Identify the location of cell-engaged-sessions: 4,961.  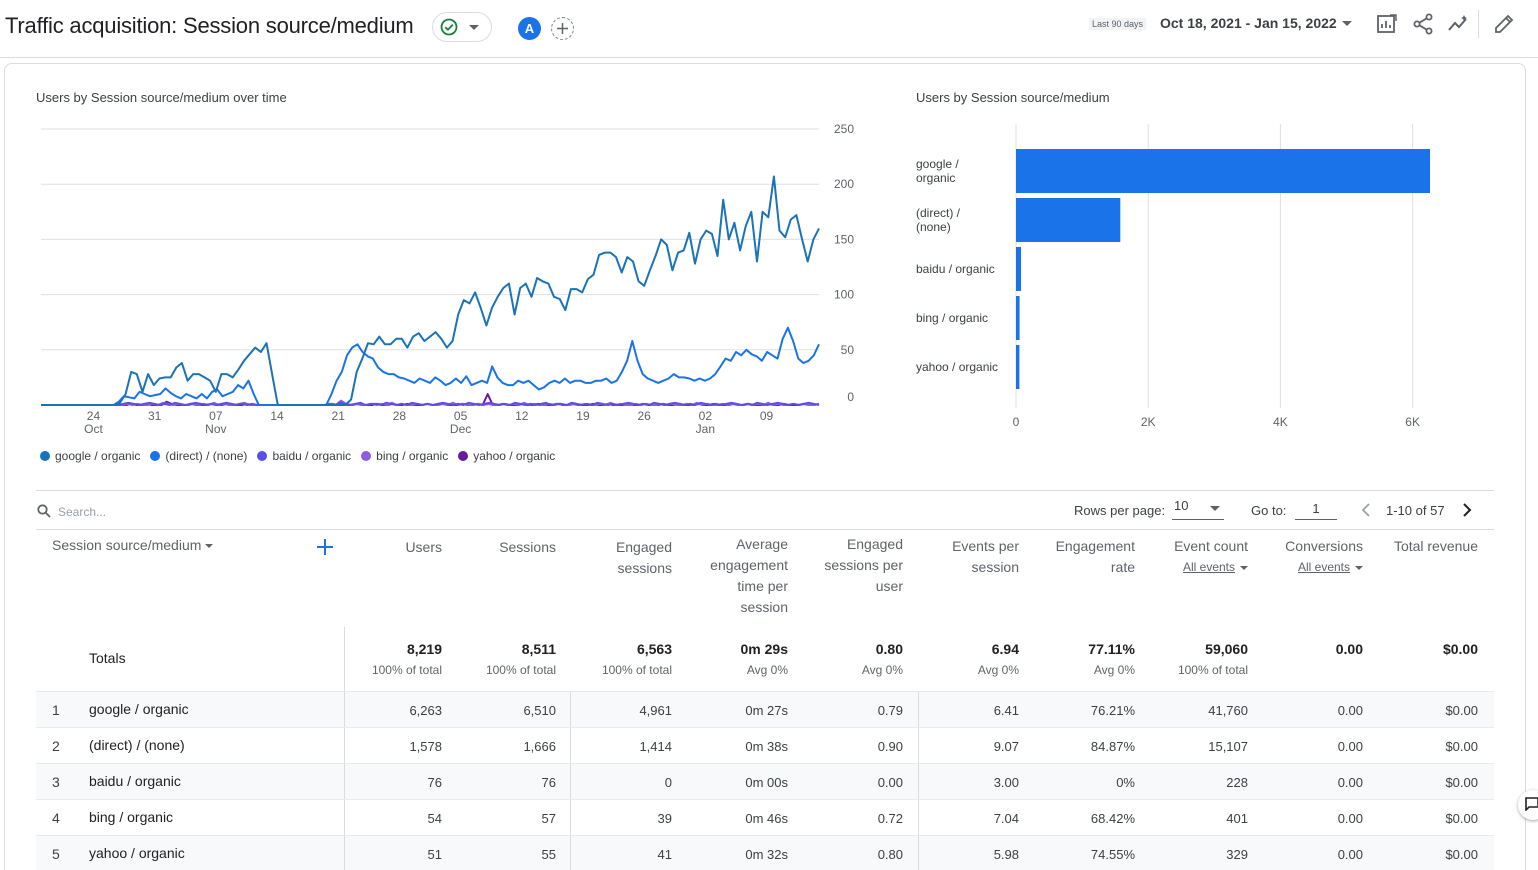
(655, 710).